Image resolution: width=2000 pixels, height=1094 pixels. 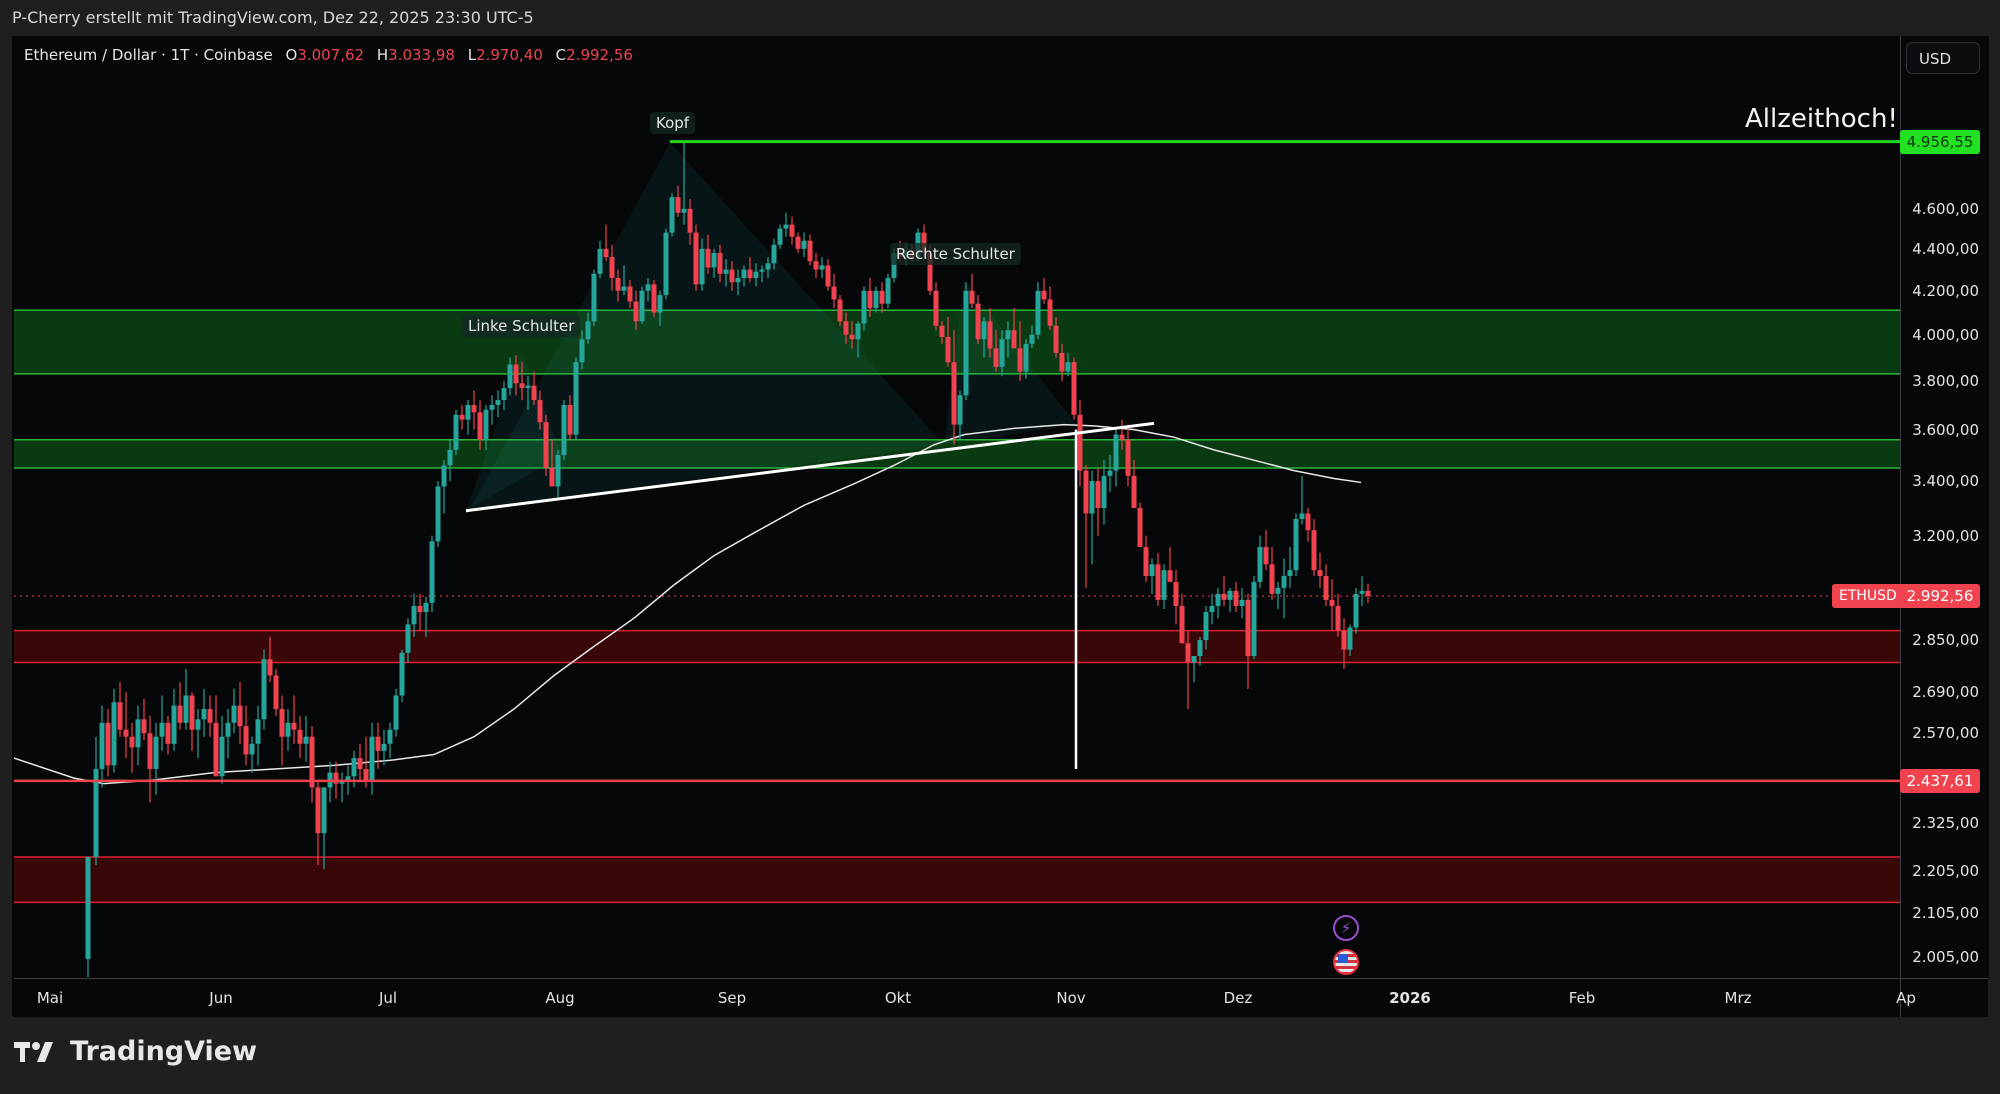 I want to click on tradingview-wordmark: TradingView, so click(x=164, y=1051).